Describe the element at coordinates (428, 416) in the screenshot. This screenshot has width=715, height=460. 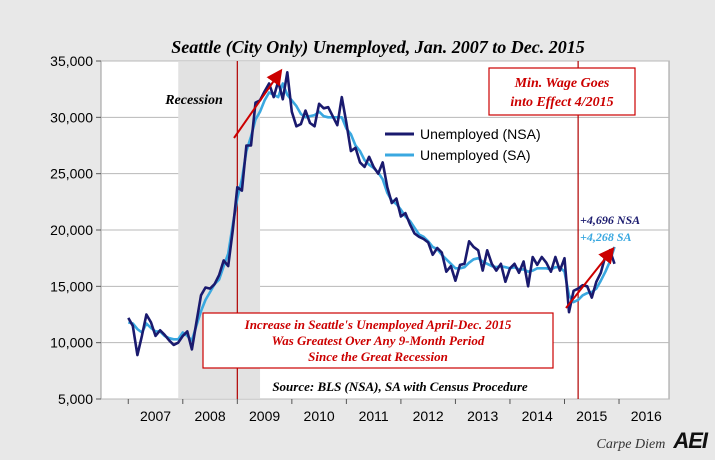
I see `x-tick-label: 2012` at that location.